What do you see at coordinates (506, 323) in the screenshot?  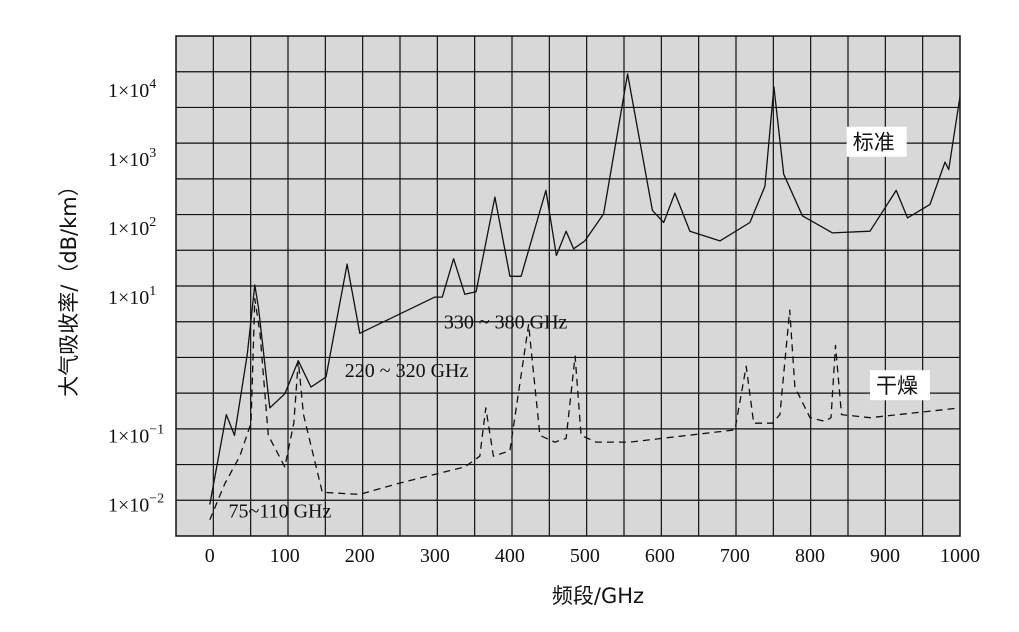 I see `band-annotation: 330 ~ 380 GHz` at bounding box center [506, 323].